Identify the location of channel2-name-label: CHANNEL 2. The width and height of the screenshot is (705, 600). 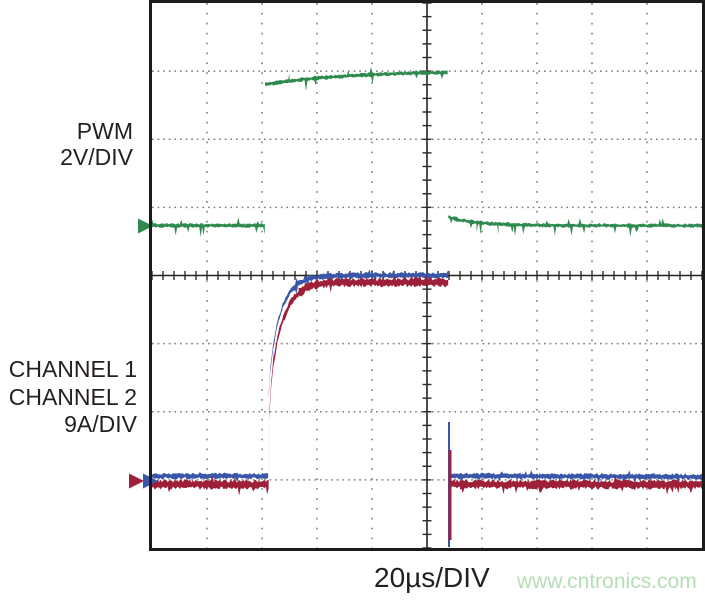
(72, 396).